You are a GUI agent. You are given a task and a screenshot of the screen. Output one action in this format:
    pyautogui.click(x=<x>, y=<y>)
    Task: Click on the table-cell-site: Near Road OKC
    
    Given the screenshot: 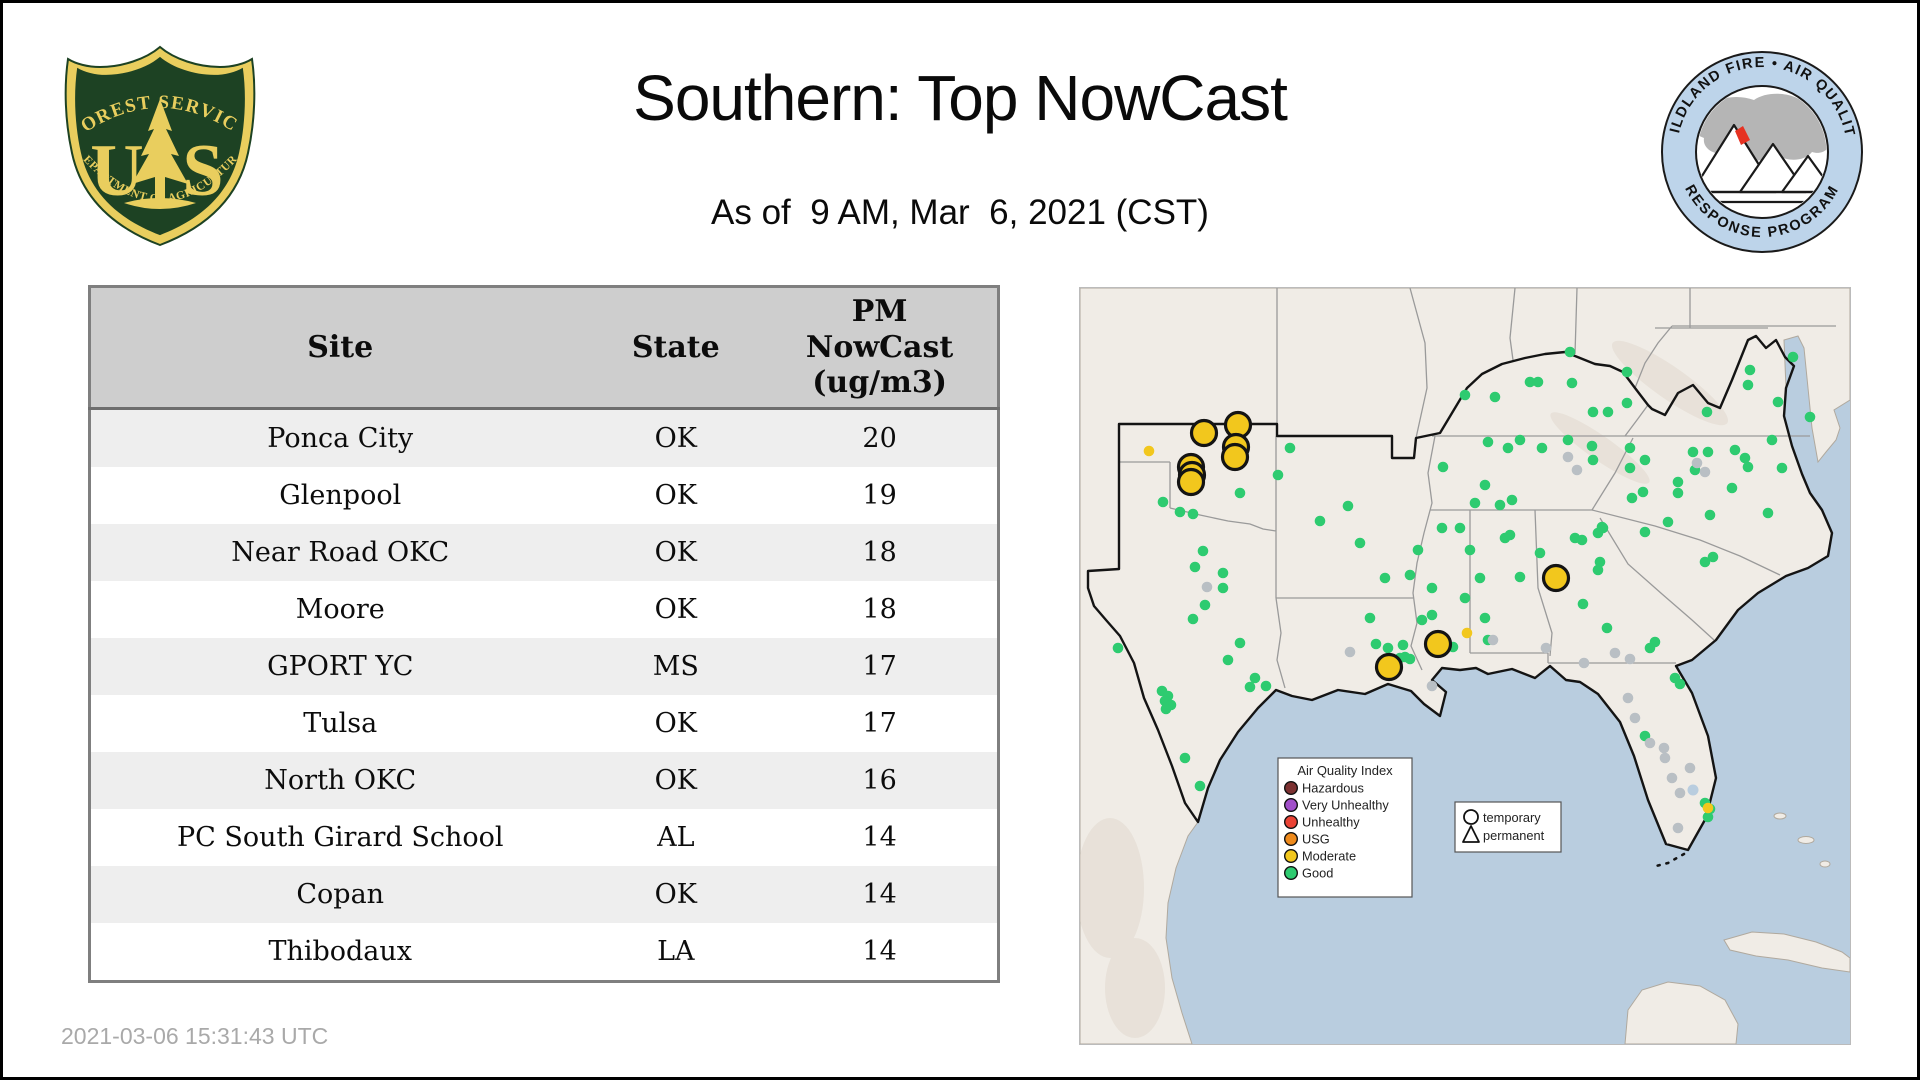 What is the action you would take?
    pyautogui.click(x=340, y=552)
    